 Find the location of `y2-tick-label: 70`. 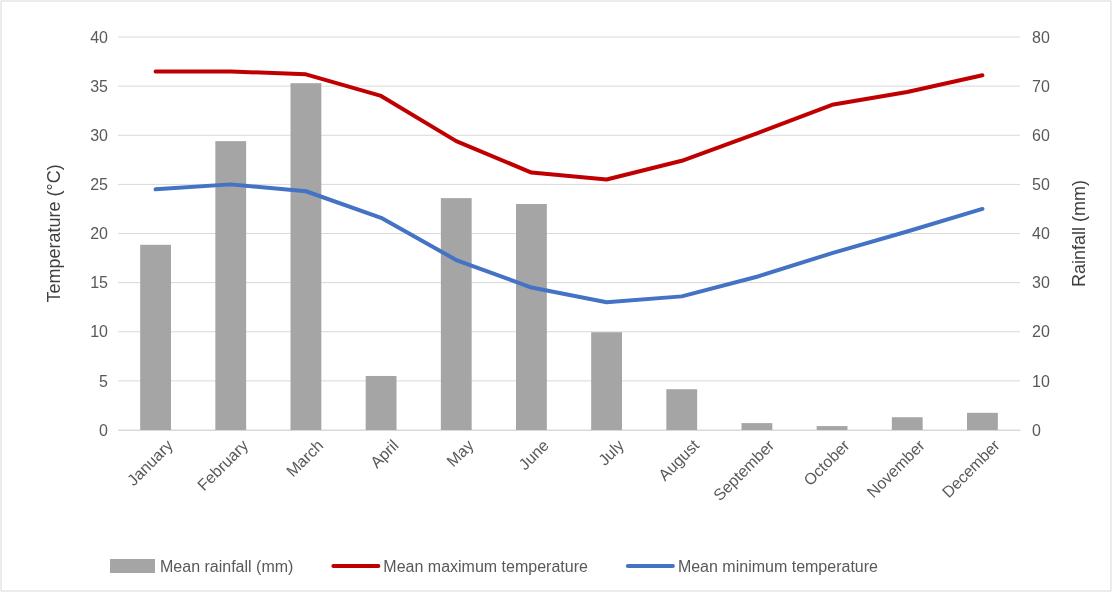

y2-tick-label: 70 is located at coordinates (1041, 86).